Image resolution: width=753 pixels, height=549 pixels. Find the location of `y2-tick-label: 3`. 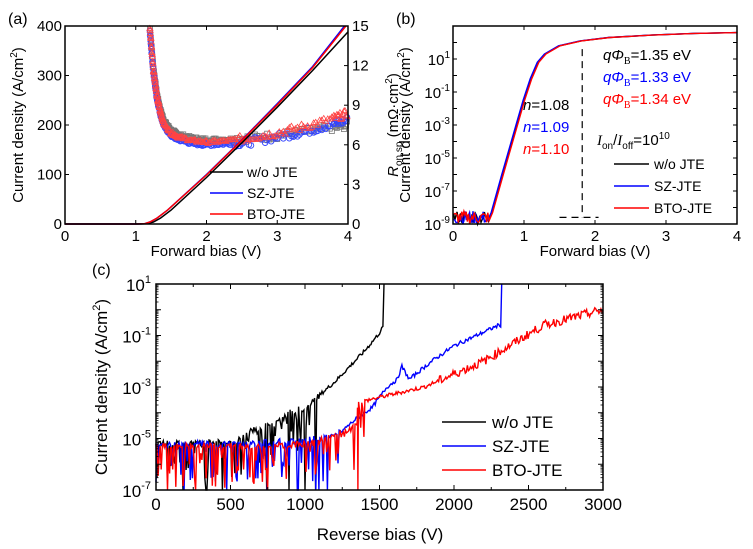

y2-tick-label: 3 is located at coordinates (356, 184).